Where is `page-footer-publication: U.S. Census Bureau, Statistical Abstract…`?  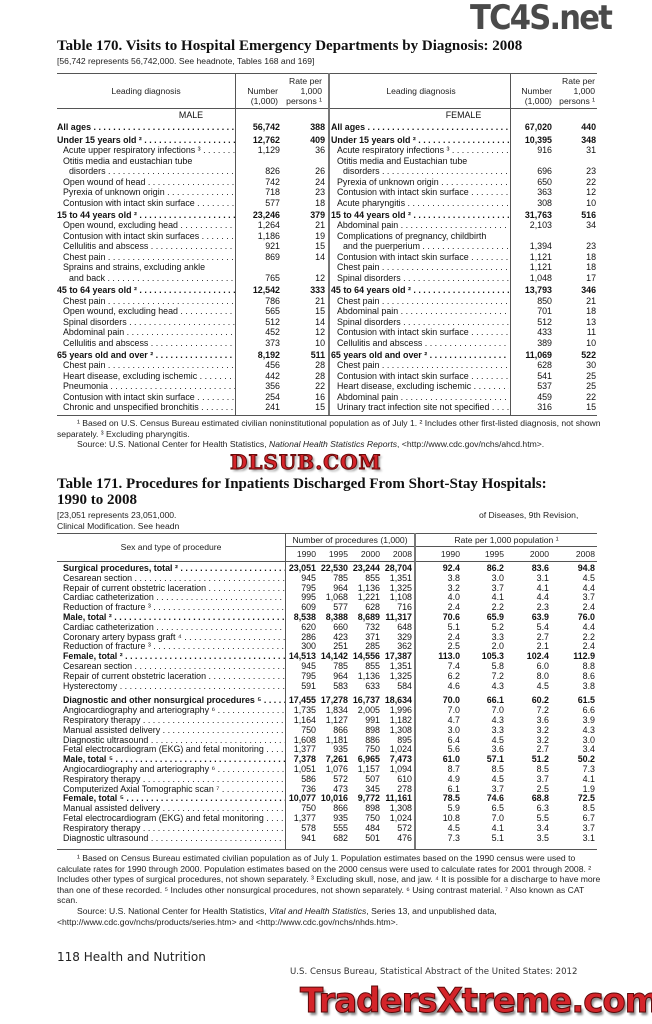 page-footer-publication: U.S. Census Bureau, Statistical Abstract… is located at coordinates (434, 972).